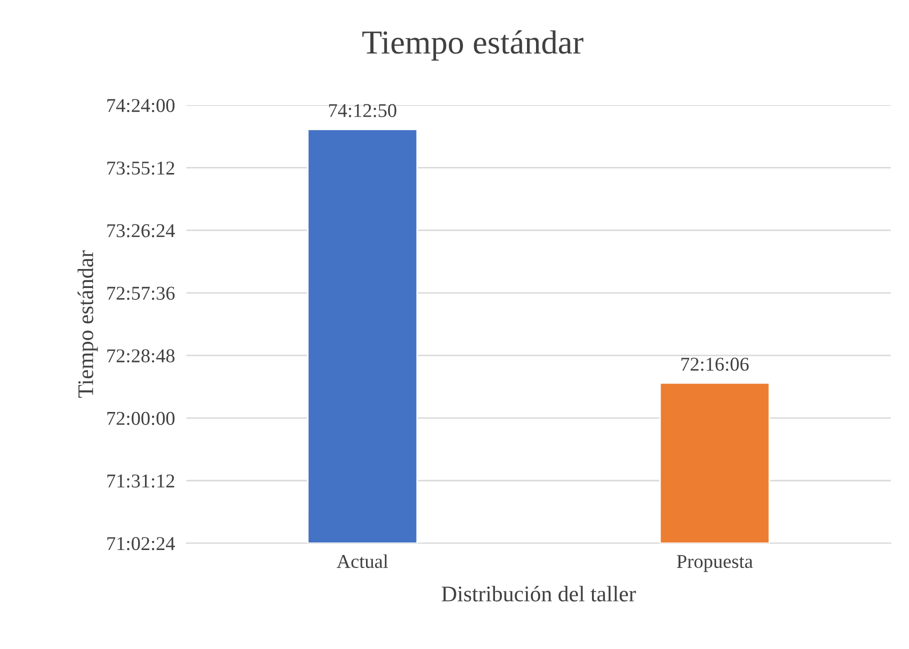  What do you see at coordinates (473, 45) in the screenshot?
I see `chart-title: Tiempo estándar` at bounding box center [473, 45].